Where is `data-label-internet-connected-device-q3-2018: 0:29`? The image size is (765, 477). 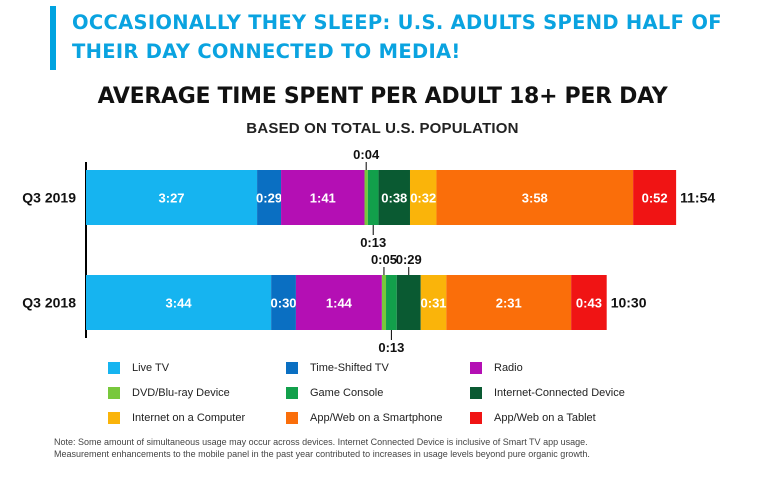 data-label-internet-connected-device-q3-2018: 0:29 is located at coordinates (409, 259).